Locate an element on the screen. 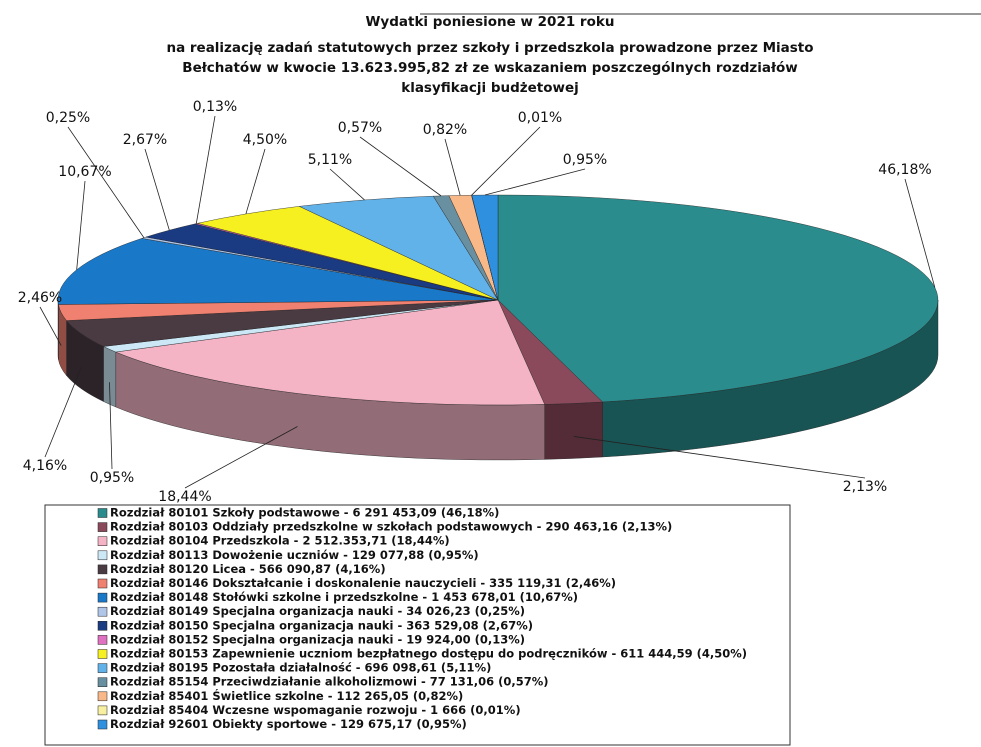 Image resolution: width=981 pixels, height=747 pixels. data-label: 5,11% is located at coordinates (330, 160).